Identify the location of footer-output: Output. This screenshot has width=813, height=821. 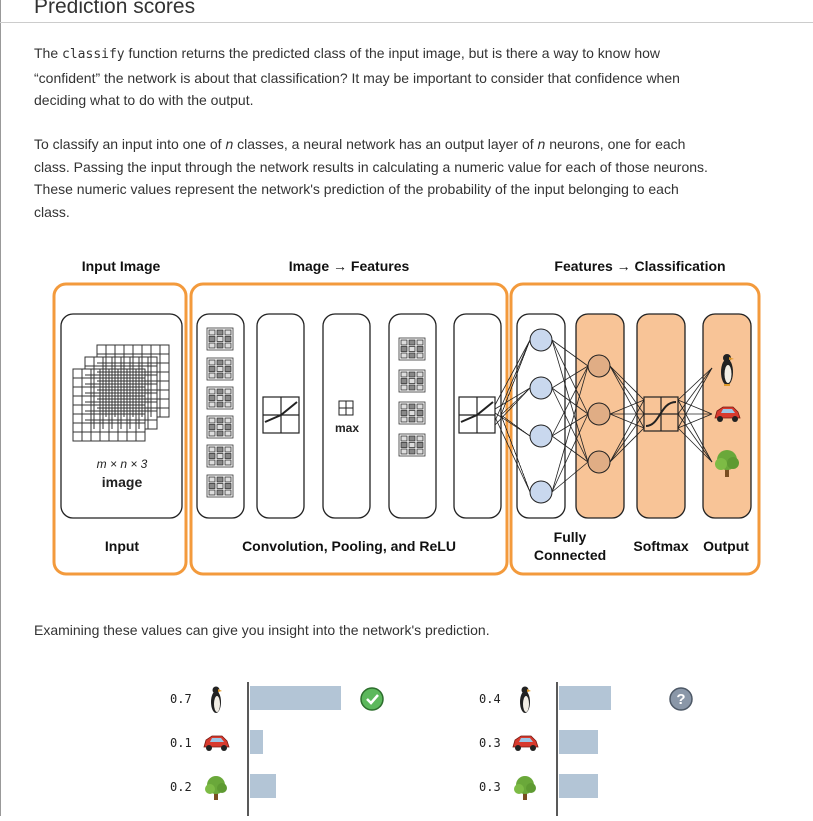
(726, 546).